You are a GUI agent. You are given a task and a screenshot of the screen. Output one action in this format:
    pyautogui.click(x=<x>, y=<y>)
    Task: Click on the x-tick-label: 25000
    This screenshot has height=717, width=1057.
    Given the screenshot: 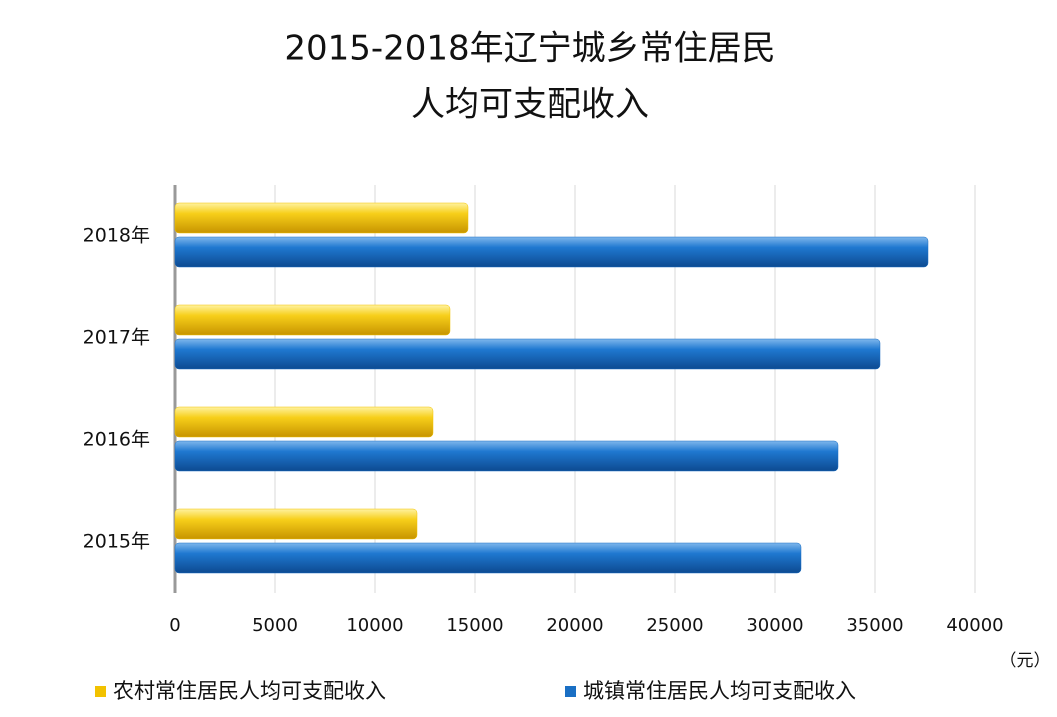 What is the action you would take?
    pyautogui.click(x=674, y=625)
    